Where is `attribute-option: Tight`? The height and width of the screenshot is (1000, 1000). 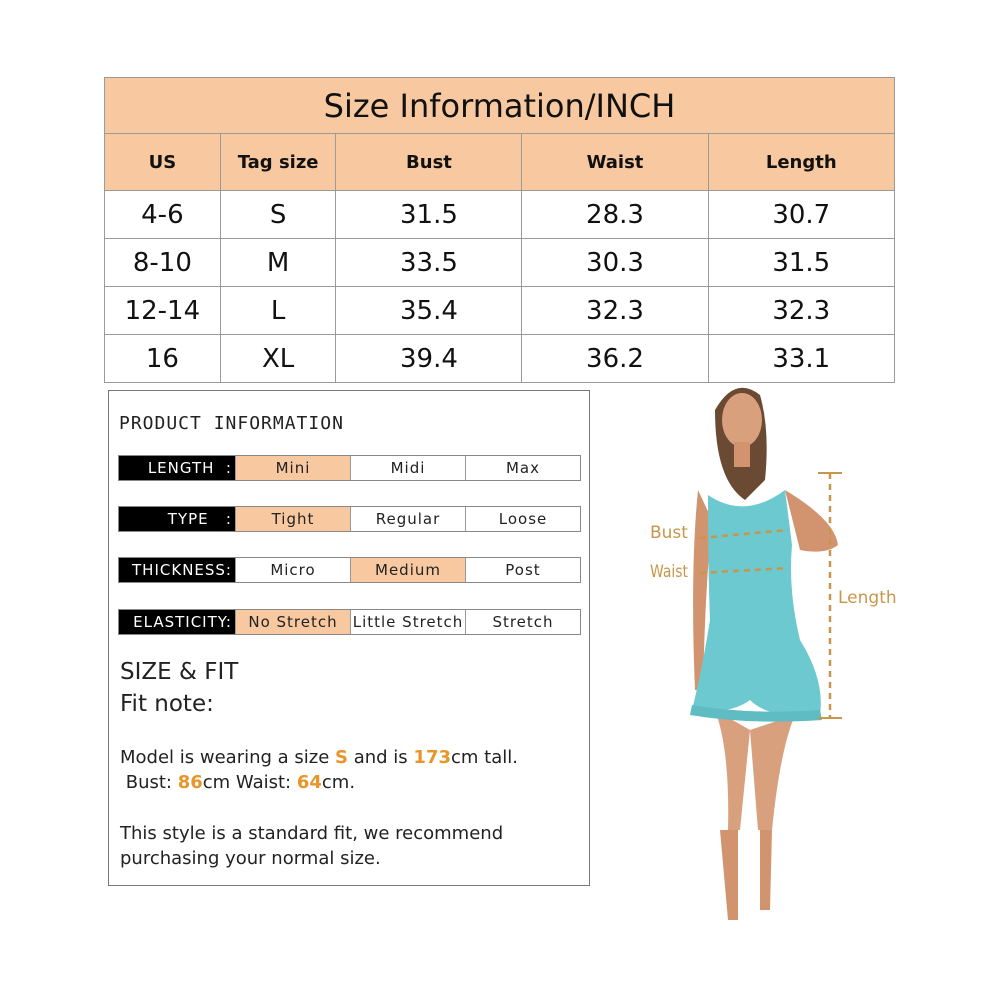 attribute-option: Tight is located at coordinates (292, 519).